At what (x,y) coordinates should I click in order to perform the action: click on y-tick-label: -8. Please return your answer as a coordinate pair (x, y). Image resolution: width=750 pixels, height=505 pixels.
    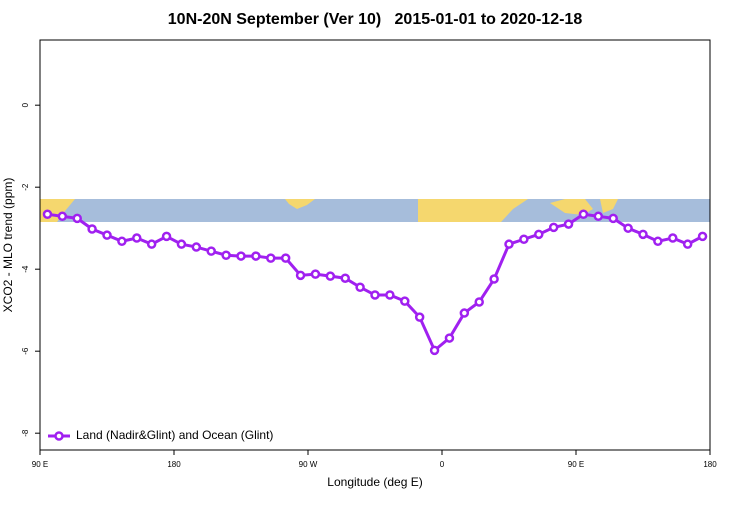
    Looking at the image, I should click on (25, 433).